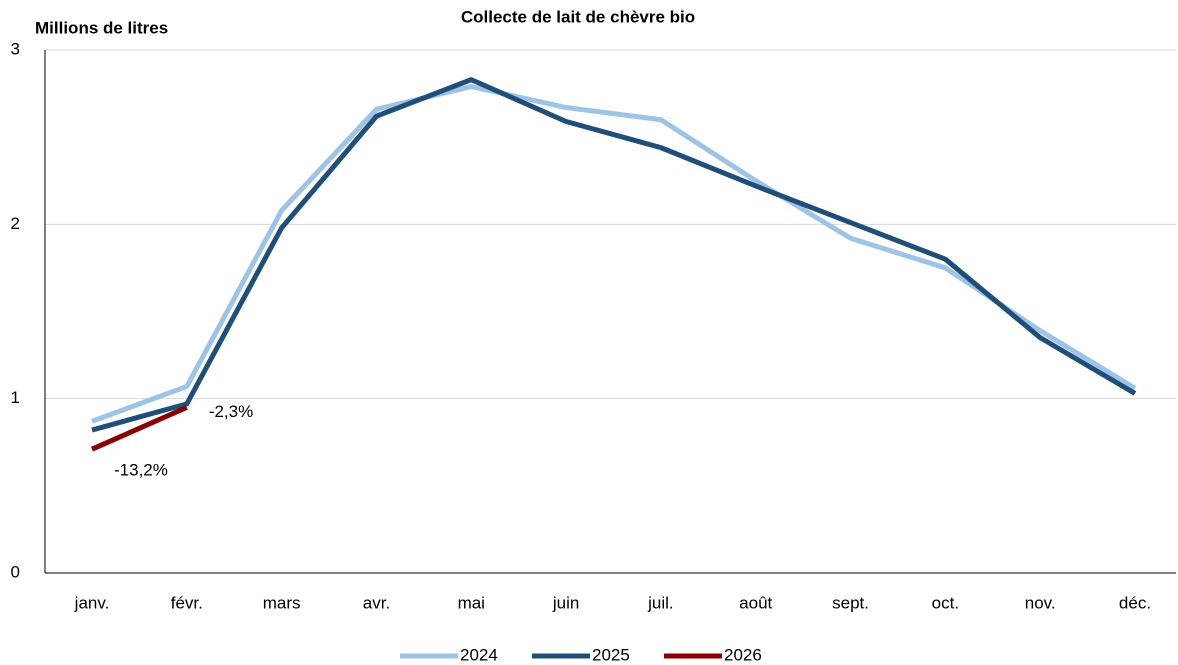  What do you see at coordinates (1135, 602) in the screenshot?
I see `x-tick-label: déc.` at bounding box center [1135, 602].